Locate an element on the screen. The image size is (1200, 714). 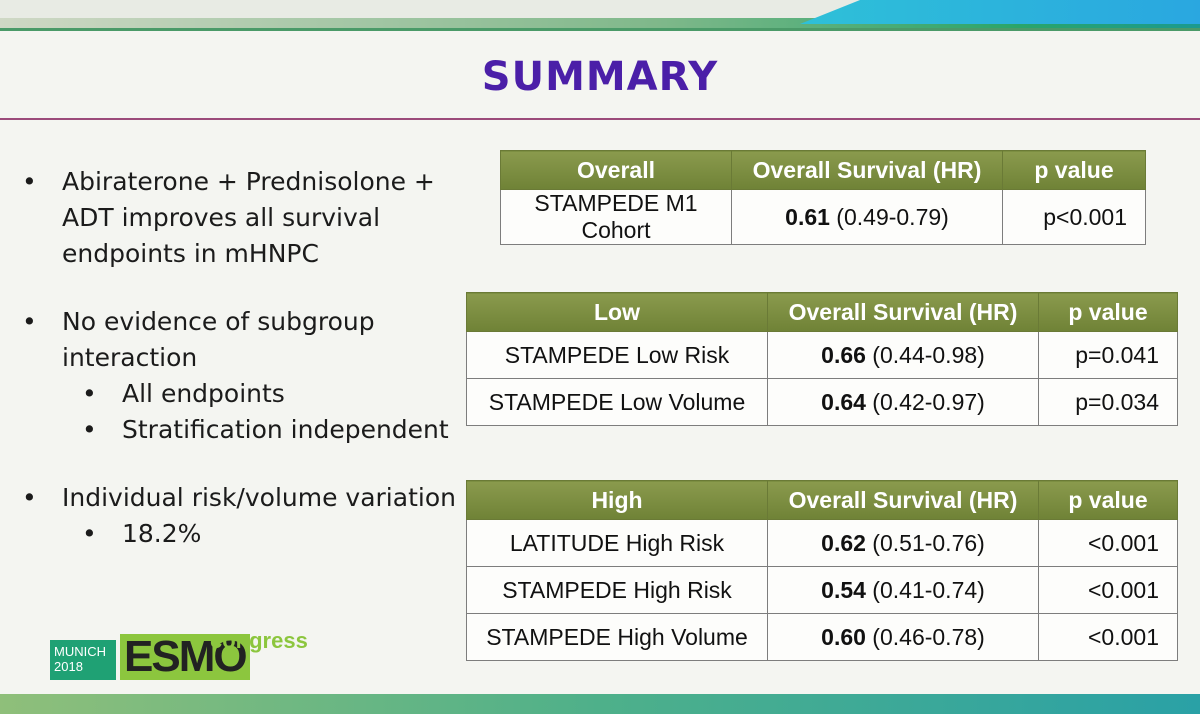
hr-value: 0.64 is located at coordinates (843, 401).